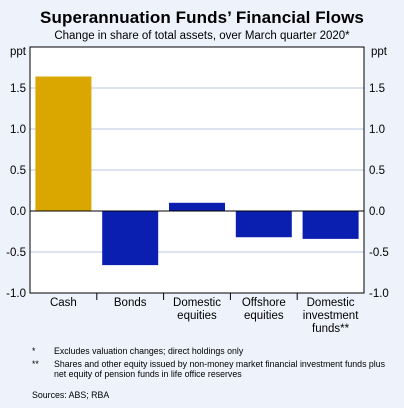 This screenshot has width=404, height=408. What do you see at coordinates (18, 89) in the screenshot?
I see `y-tick-label-left: 1.5` at bounding box center [18, 89].